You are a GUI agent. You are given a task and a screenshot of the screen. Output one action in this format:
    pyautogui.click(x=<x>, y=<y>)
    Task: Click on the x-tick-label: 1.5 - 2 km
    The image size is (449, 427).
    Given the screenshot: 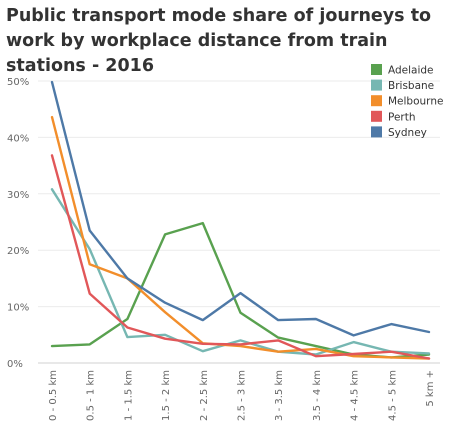 What is the action you would take?
    pyautogui.click(x=166, y=395)
    